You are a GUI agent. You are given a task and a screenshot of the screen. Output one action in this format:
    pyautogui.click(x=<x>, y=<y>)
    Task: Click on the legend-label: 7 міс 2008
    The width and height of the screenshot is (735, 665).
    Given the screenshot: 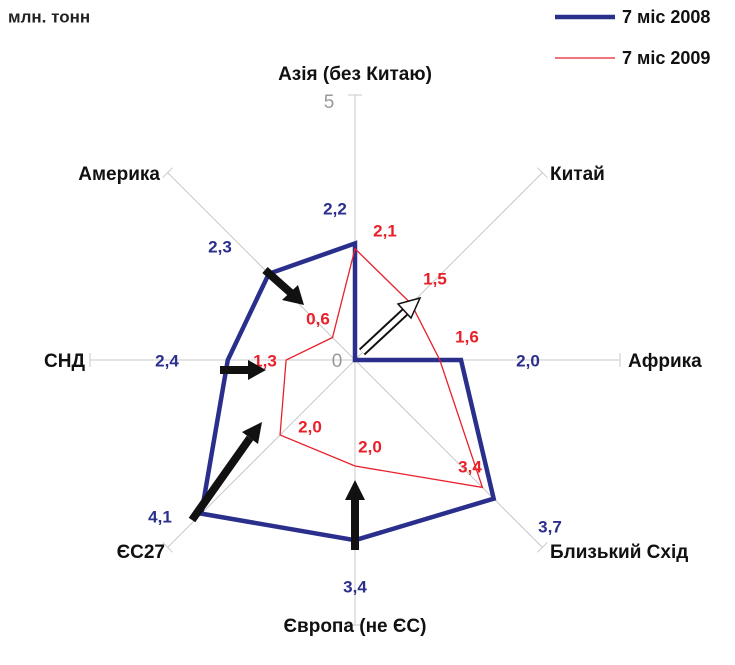 What is the action you would take?
    pyautogui.click(x=666, y=17)
    